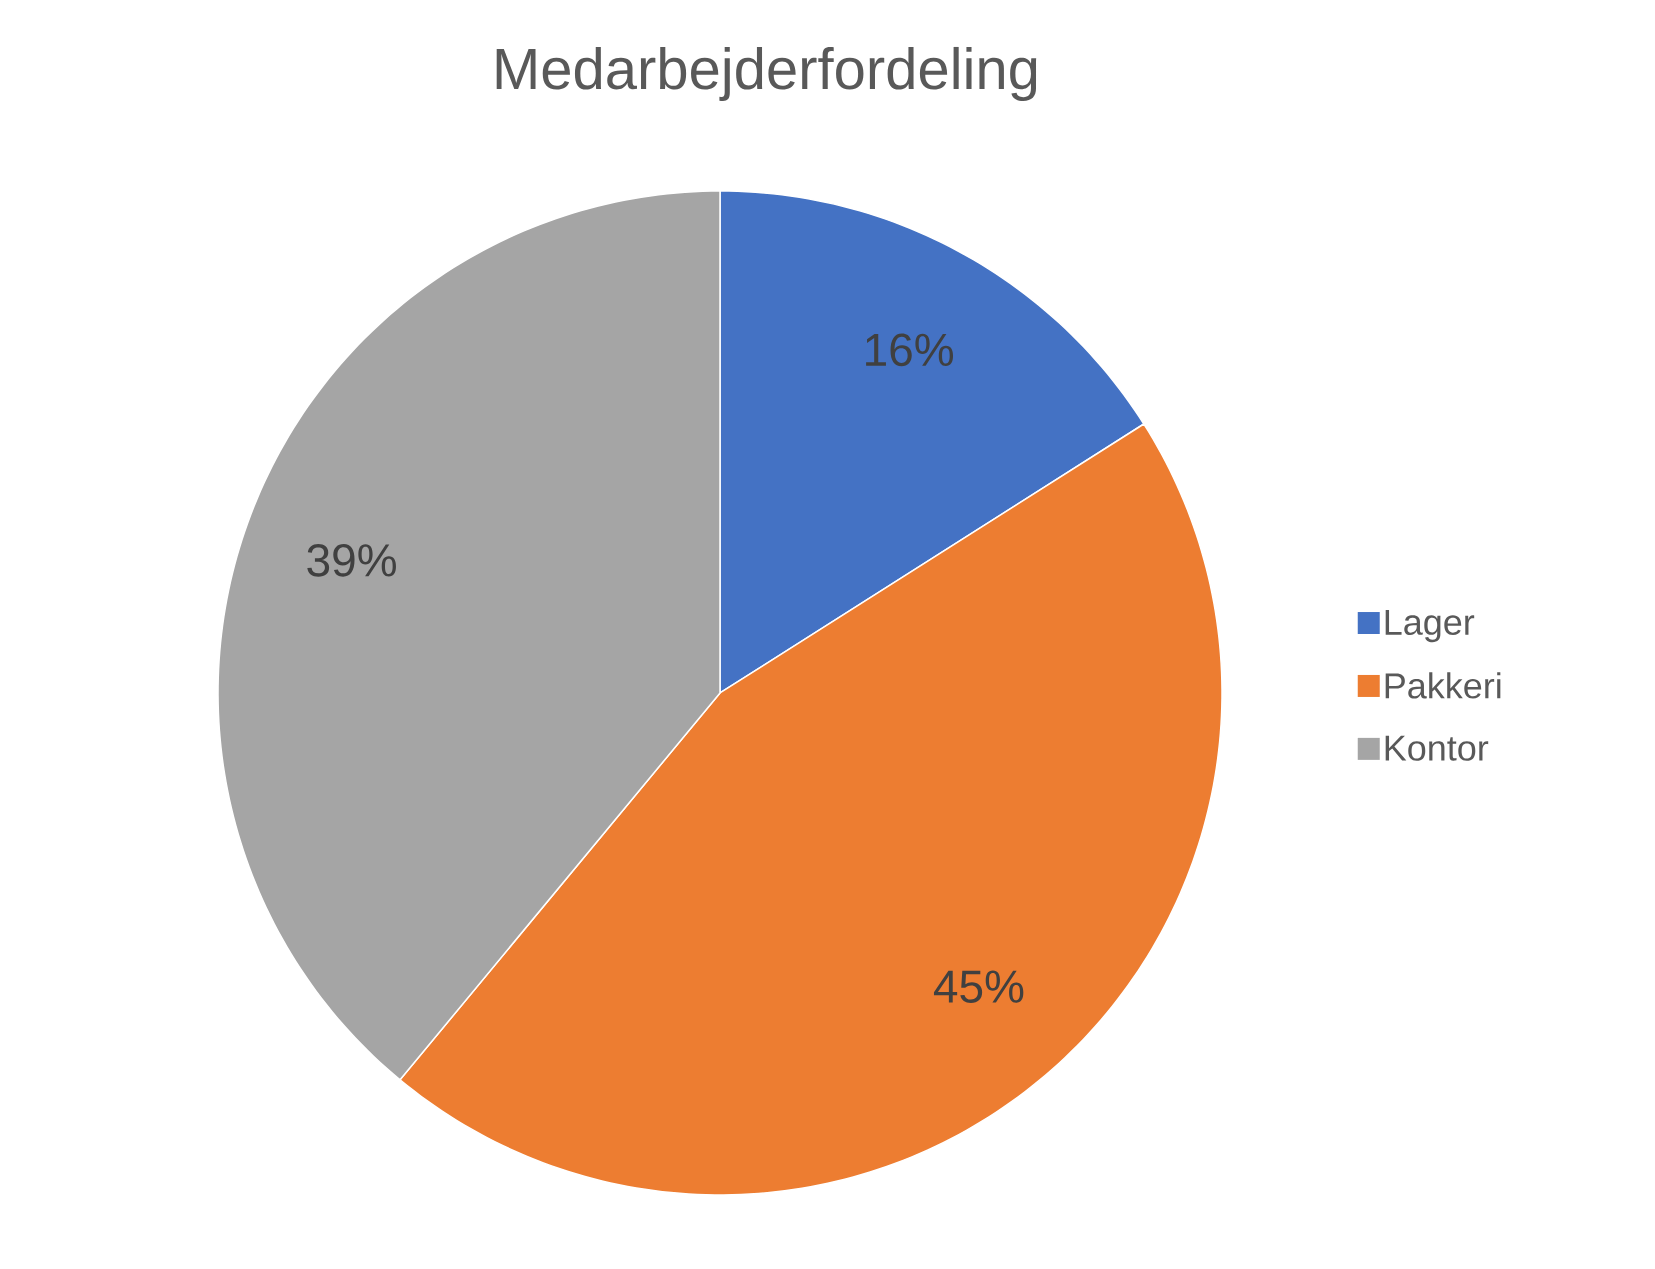 The height and width of the screenshot is (1269, 1655). Describe the element at coordinates (1443, 685) in the screenshot. I see `legend-label: Pakkeri` at that location.